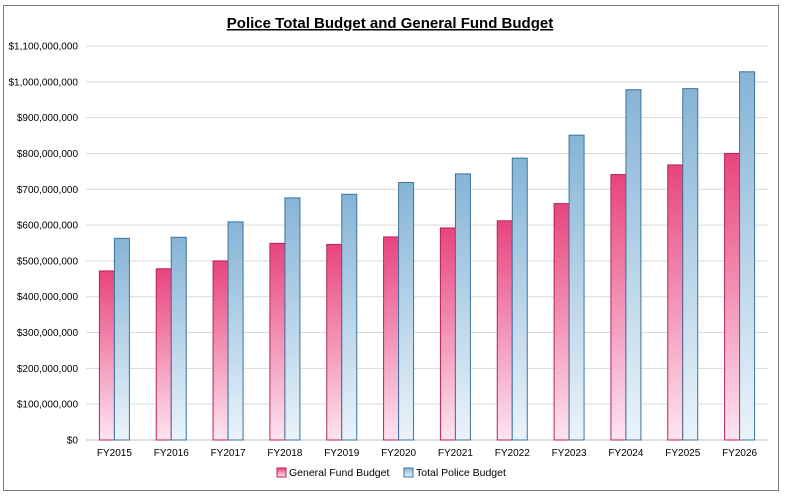 The height and width of the screenshot is (500, 788). Describe the element at coordinates (171, 453) in the screenshot. I see `x-tick-label: FY2016` at that location.